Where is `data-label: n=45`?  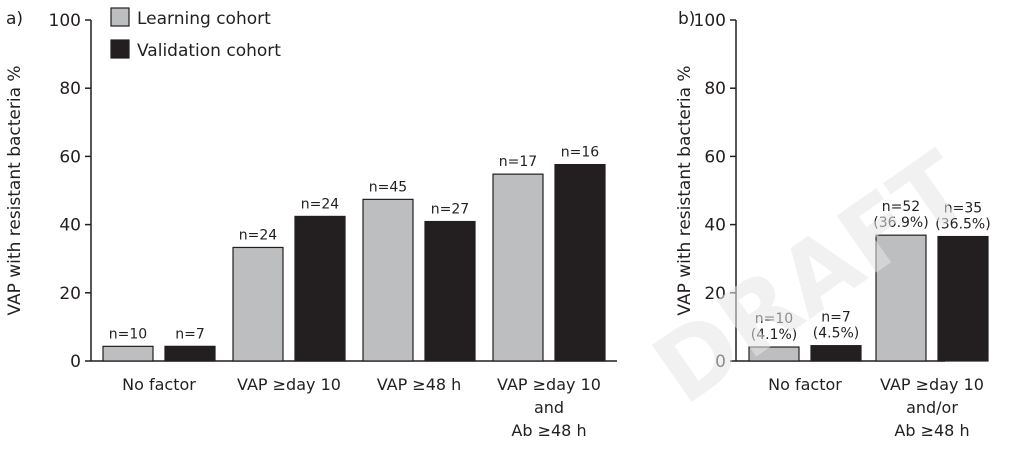
data-label: n=45 is located at coordinates (388, 187).